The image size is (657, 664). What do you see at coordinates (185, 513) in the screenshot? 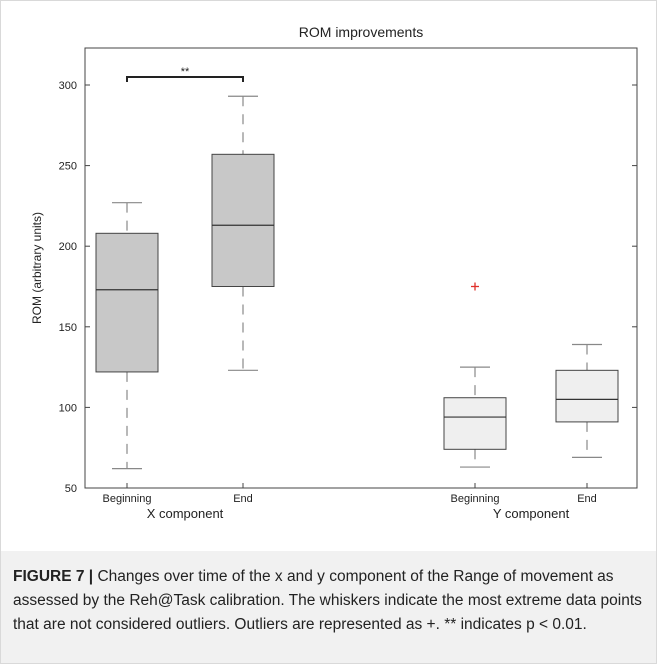
I see `x-group-label: X component` at bounding box center [185, 513].